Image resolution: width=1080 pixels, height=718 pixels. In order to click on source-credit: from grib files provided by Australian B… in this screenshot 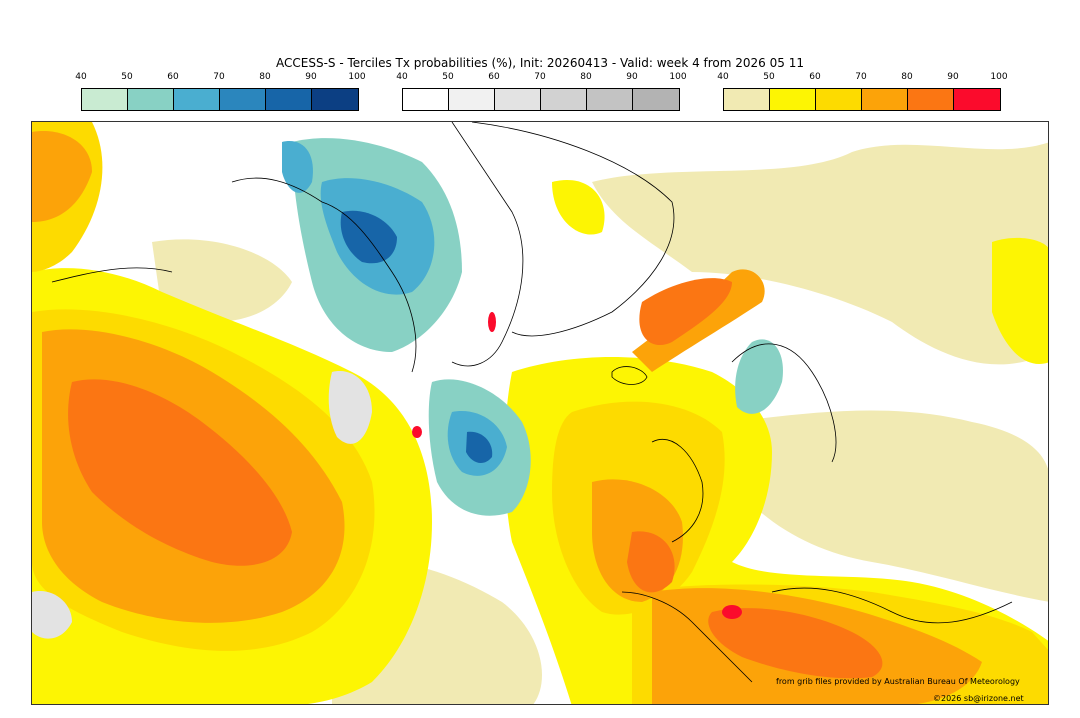, I will do `click(898, 681)`.